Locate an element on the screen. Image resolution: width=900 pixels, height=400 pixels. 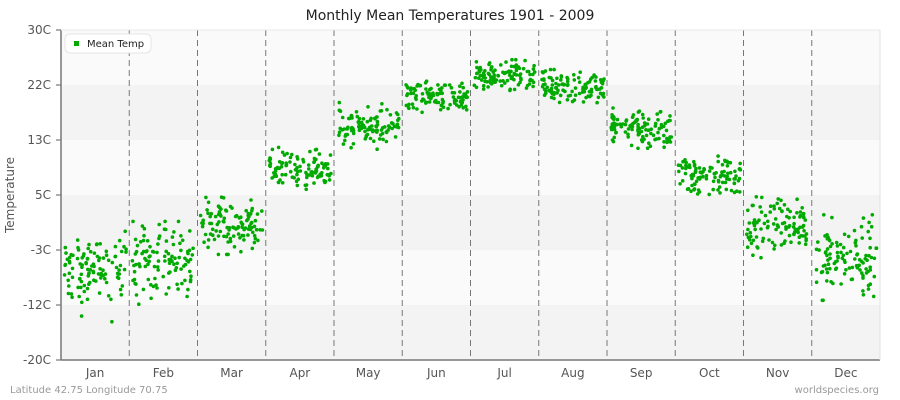
x-tick-label: Sep is located at coordinates (641, 373).